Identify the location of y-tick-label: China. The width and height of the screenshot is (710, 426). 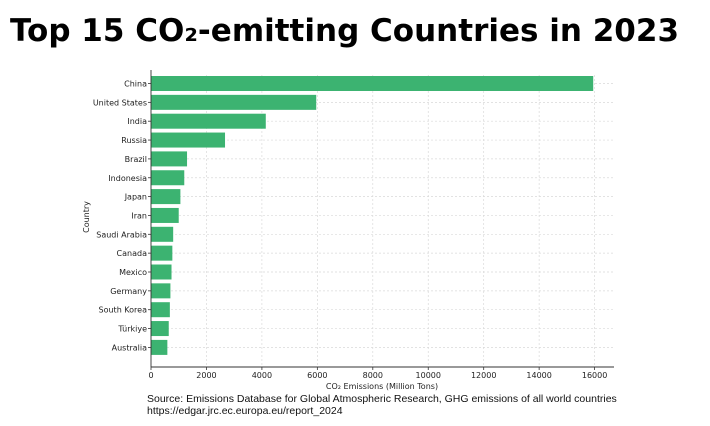
(135, 84).